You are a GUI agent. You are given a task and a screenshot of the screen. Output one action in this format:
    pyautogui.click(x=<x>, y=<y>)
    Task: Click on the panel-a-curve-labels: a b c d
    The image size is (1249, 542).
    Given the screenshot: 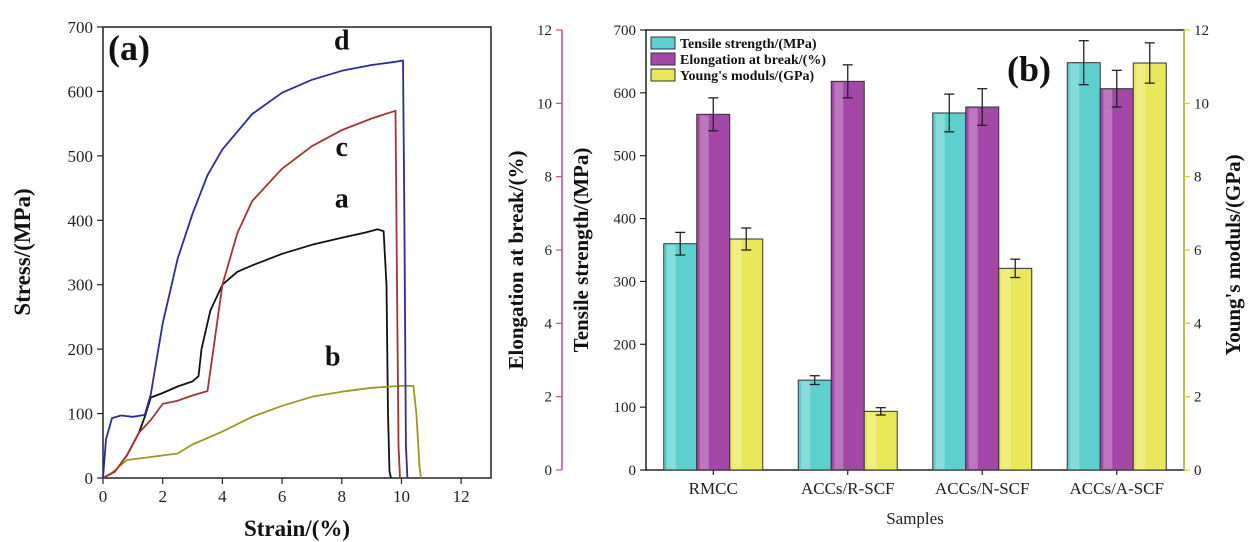 What is the action you would take?
    pyautogui.click(x=337, y=199)
    